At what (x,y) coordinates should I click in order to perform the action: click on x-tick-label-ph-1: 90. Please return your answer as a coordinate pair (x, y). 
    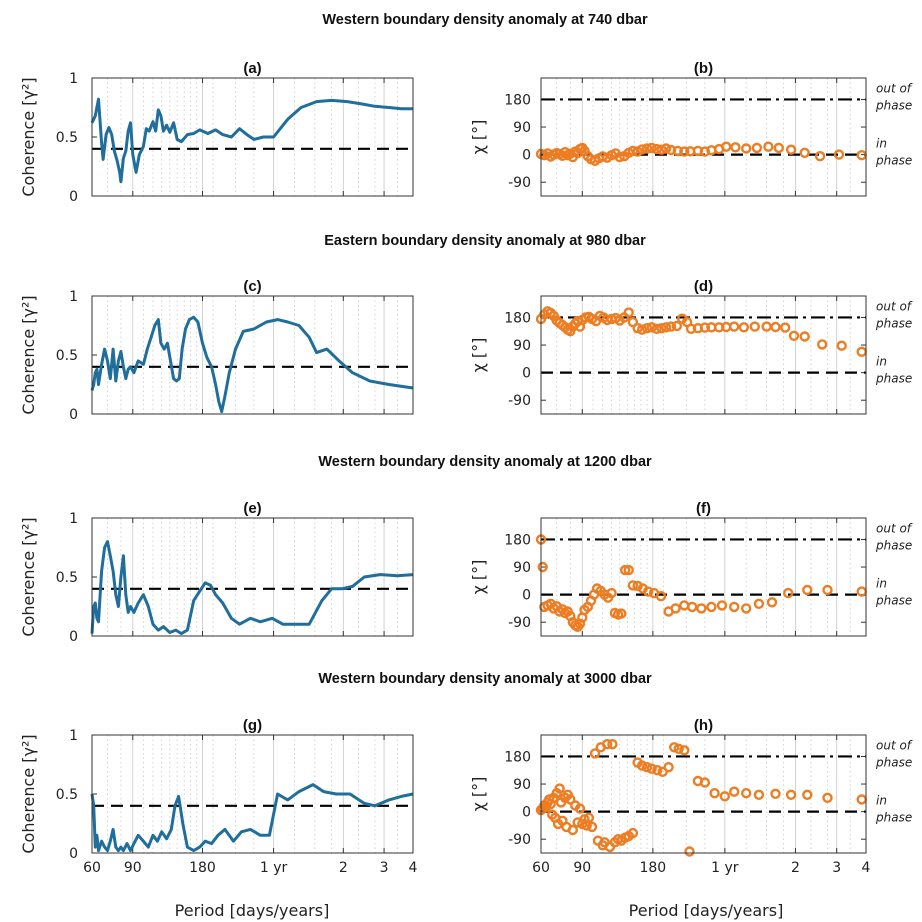
    Looking at the image, I should click on (582, 868).